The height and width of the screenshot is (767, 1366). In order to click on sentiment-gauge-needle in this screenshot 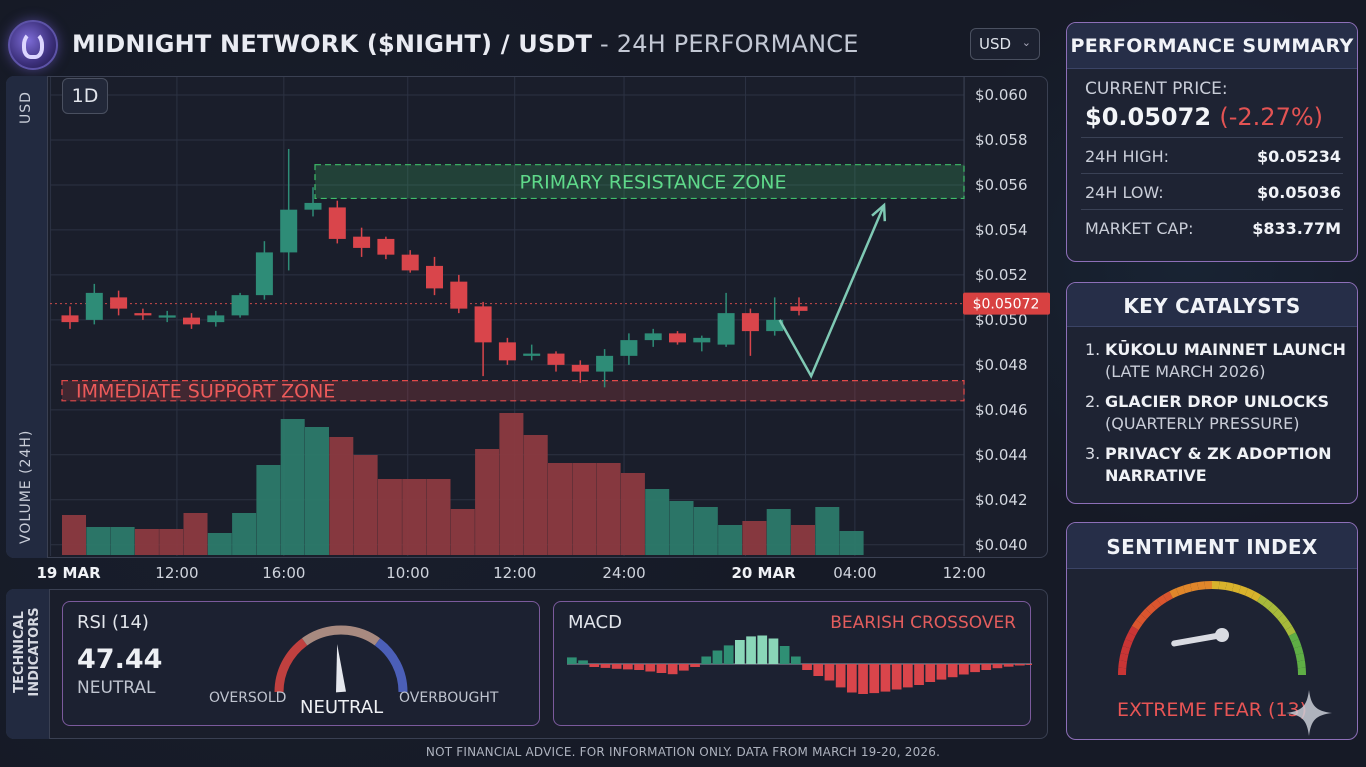, I will do `click(1198, 639)`.